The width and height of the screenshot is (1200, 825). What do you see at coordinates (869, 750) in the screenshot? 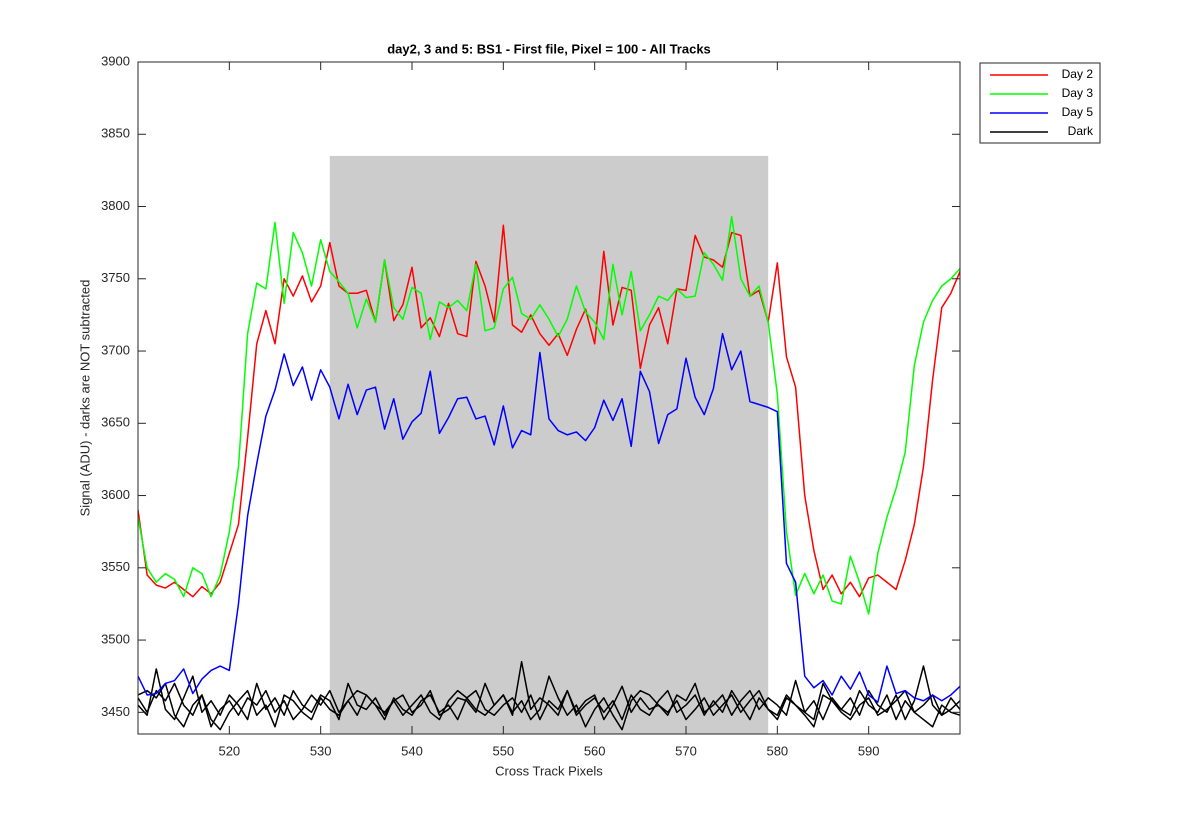
I see `x-tick-label: 590` at bounding box center [869, 750].